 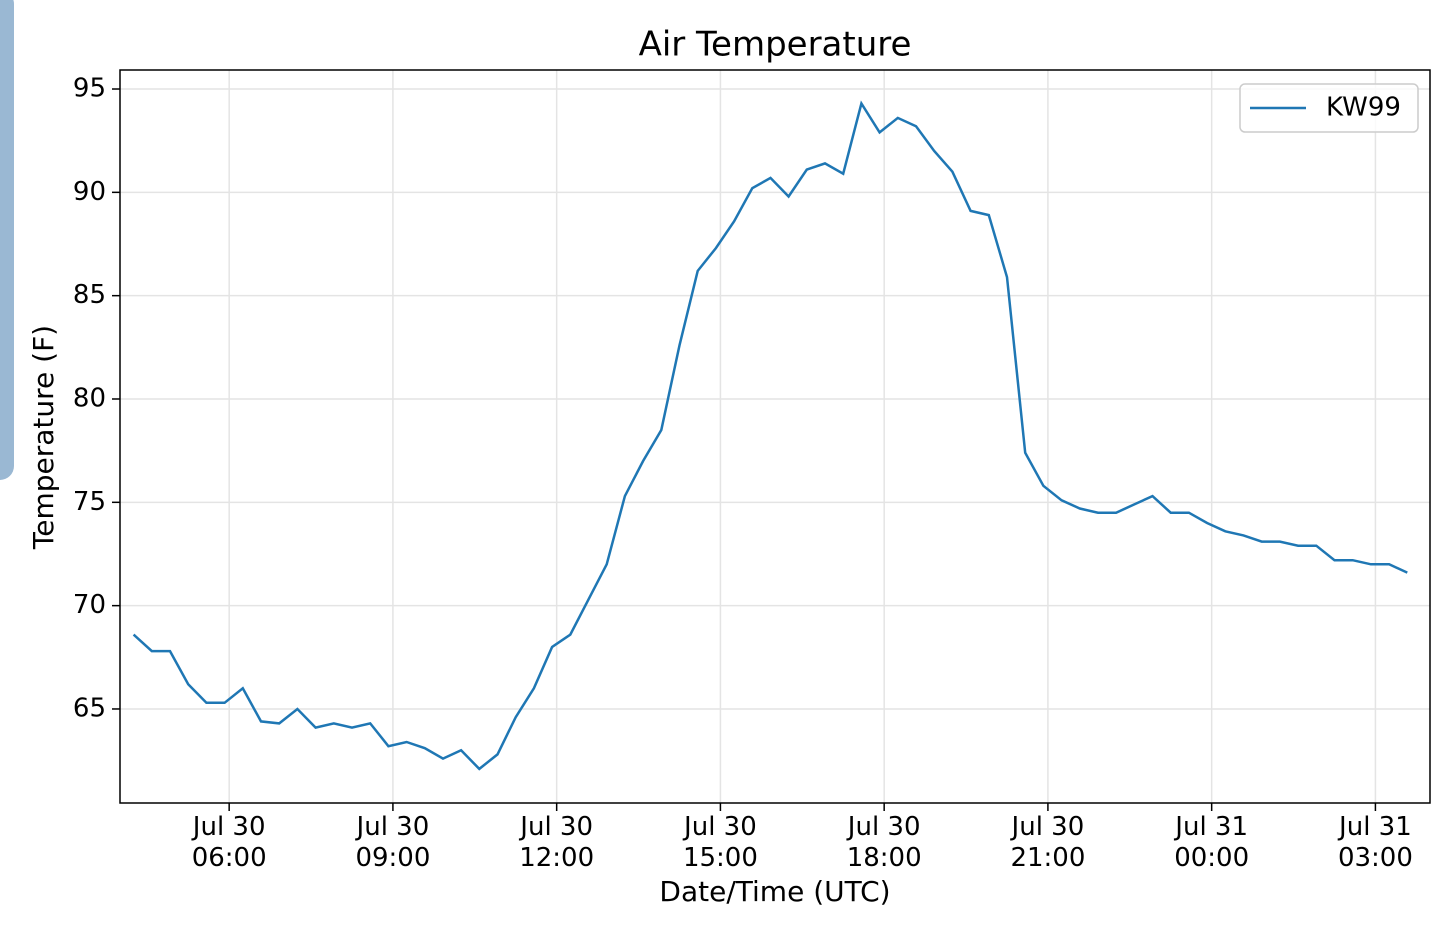 I want to click on x-tick-label: Jul 30 21:00, so click(x=1048, y=842).